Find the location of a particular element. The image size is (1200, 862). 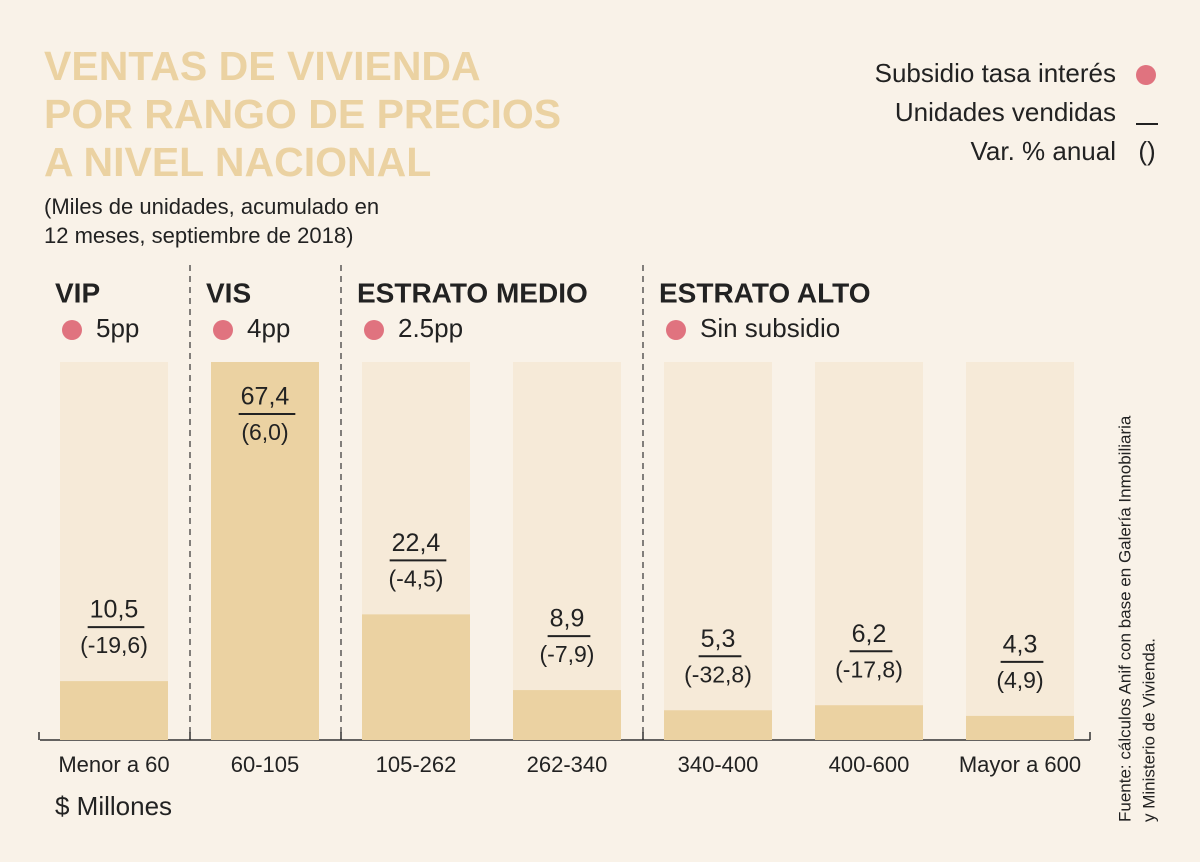

value-label: 8,9 is located at coordinates (567, 619).